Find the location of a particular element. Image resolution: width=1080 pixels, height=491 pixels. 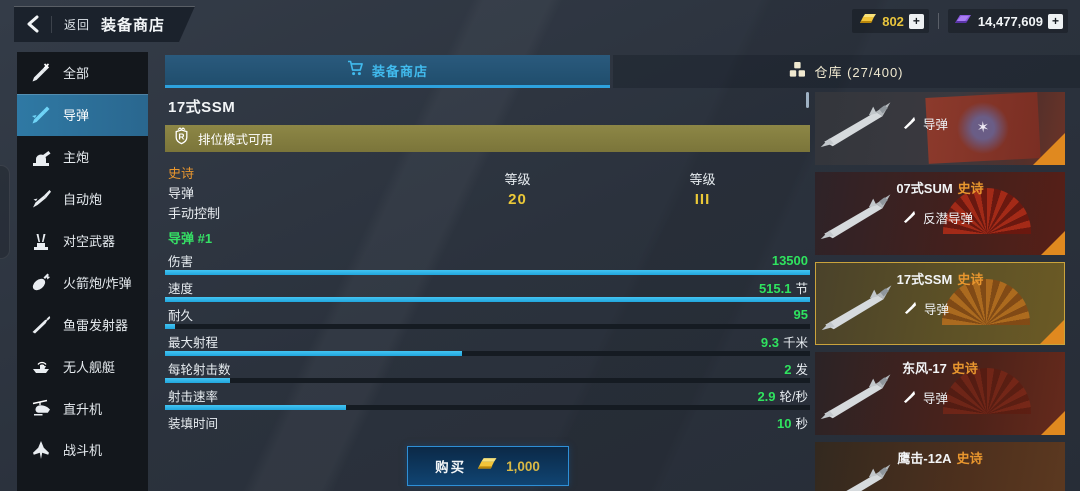

sidebar-item-label: 导弹 is located at coordinates (76, 116).